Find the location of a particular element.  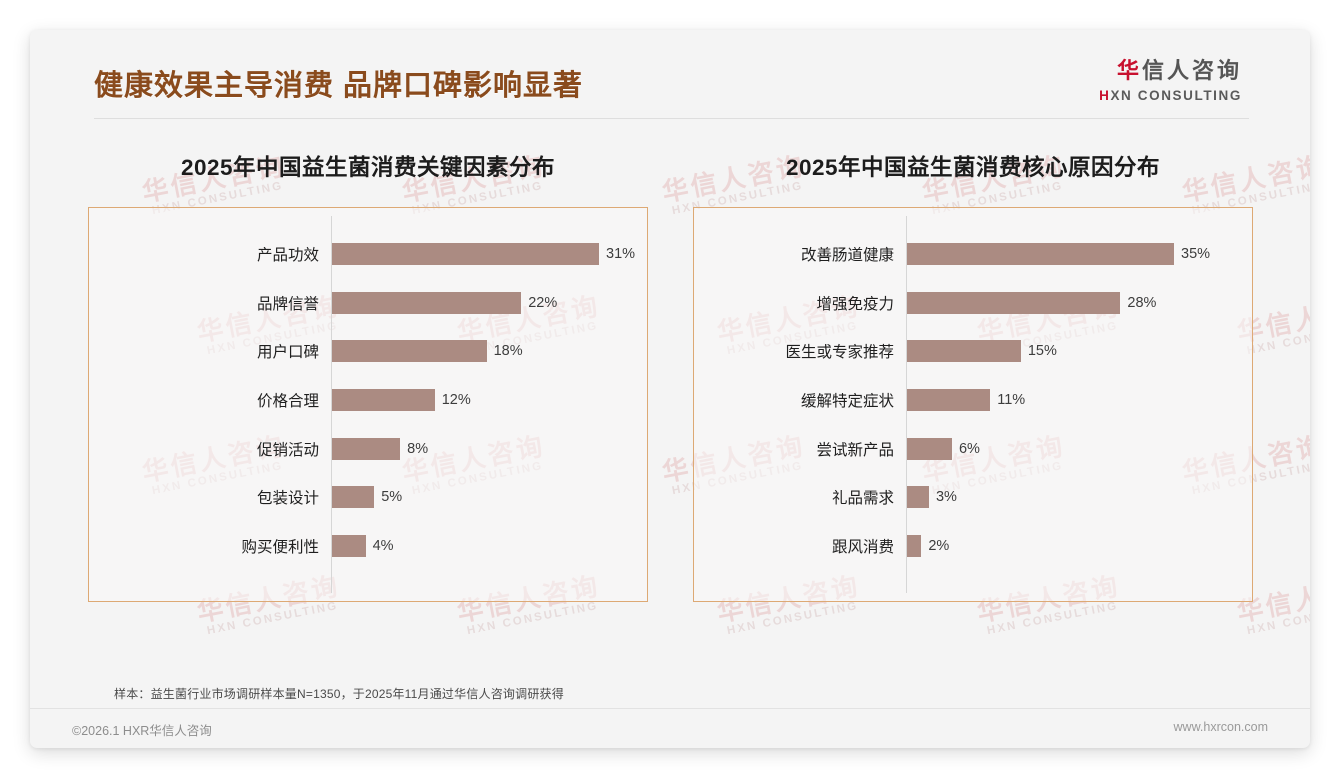

bar-row: 跟风消费 2% is located at coordinates (973, 546).